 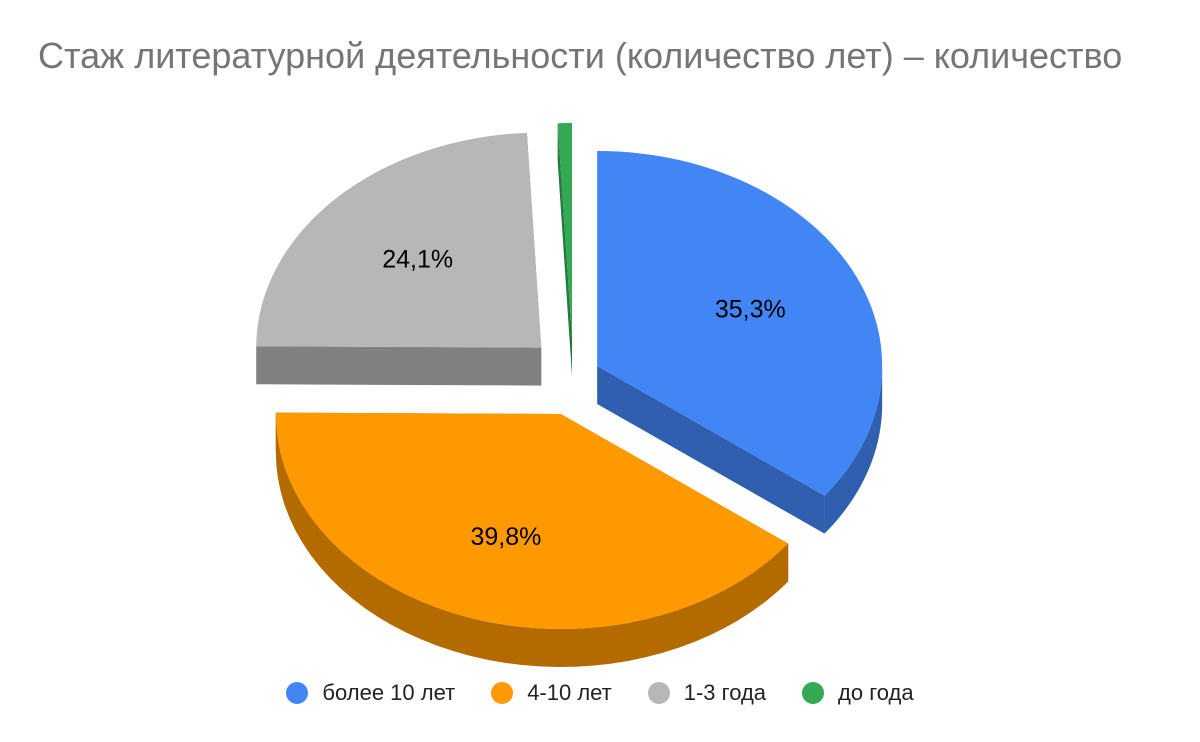 I want to click on legend-item-2: 1-3 года, so click(x=707, y=693).